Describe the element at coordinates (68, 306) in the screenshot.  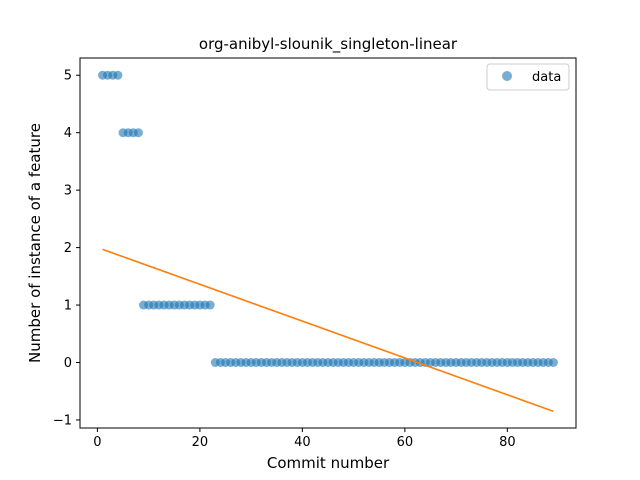
I see `y-tick-label: 1` at that location.